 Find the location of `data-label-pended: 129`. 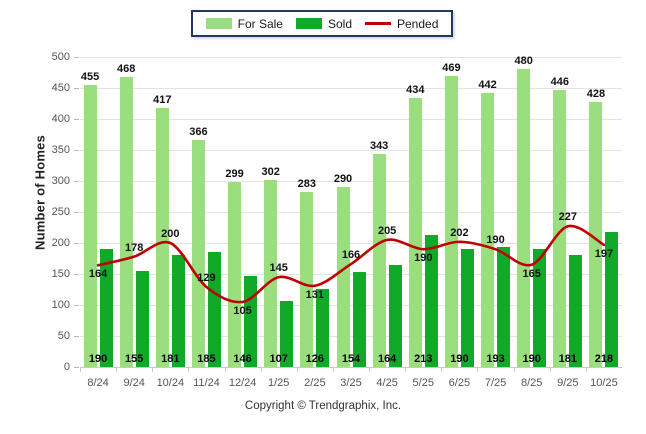

data-label-pended: 129 is located at coordinates (206, 278).